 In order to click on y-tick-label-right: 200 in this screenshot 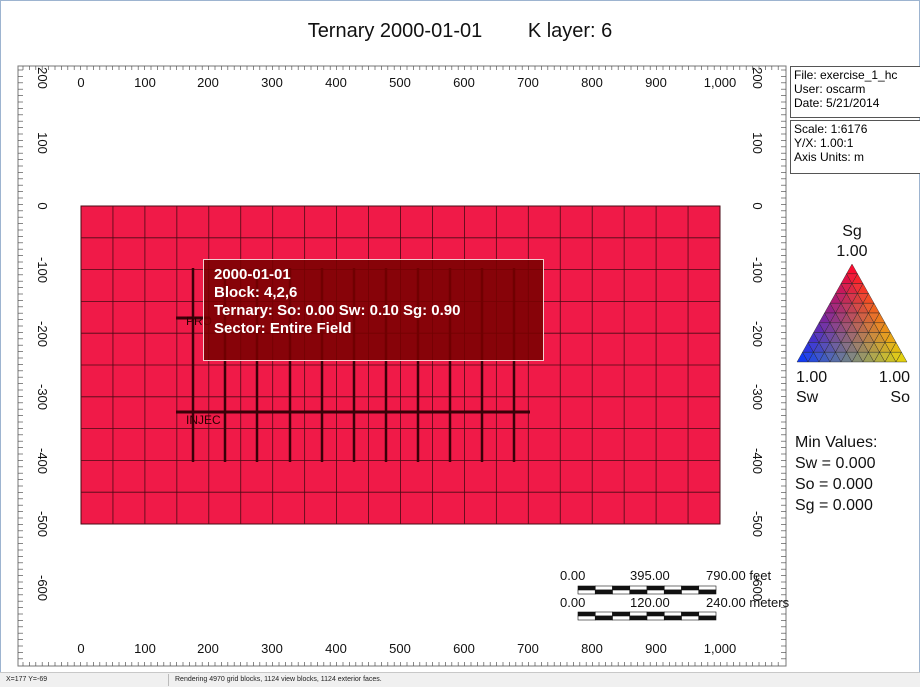, I will do `click(757, 78)`.